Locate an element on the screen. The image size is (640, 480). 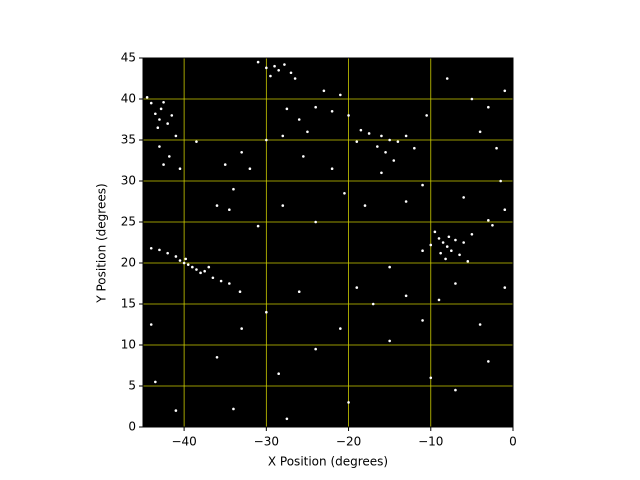
y-tick-label: 25 is located at coordinates (128, 222).